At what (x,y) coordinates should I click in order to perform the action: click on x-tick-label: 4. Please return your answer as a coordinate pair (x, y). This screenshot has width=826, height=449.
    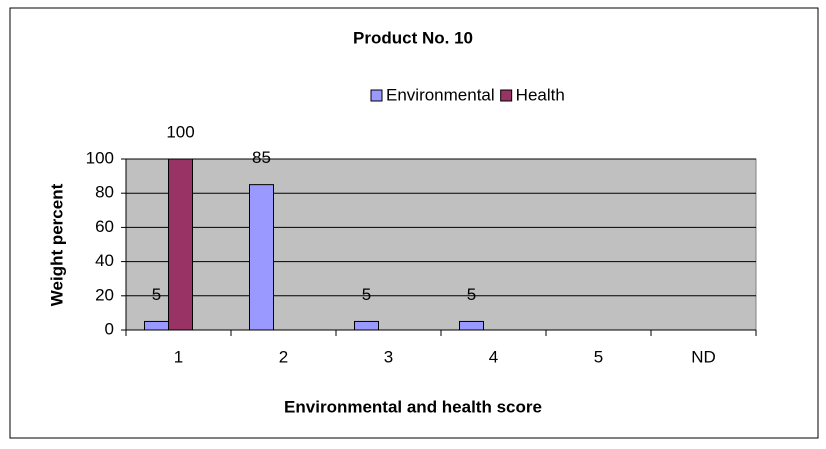
    Looking at the image, I should click on (493, 356).